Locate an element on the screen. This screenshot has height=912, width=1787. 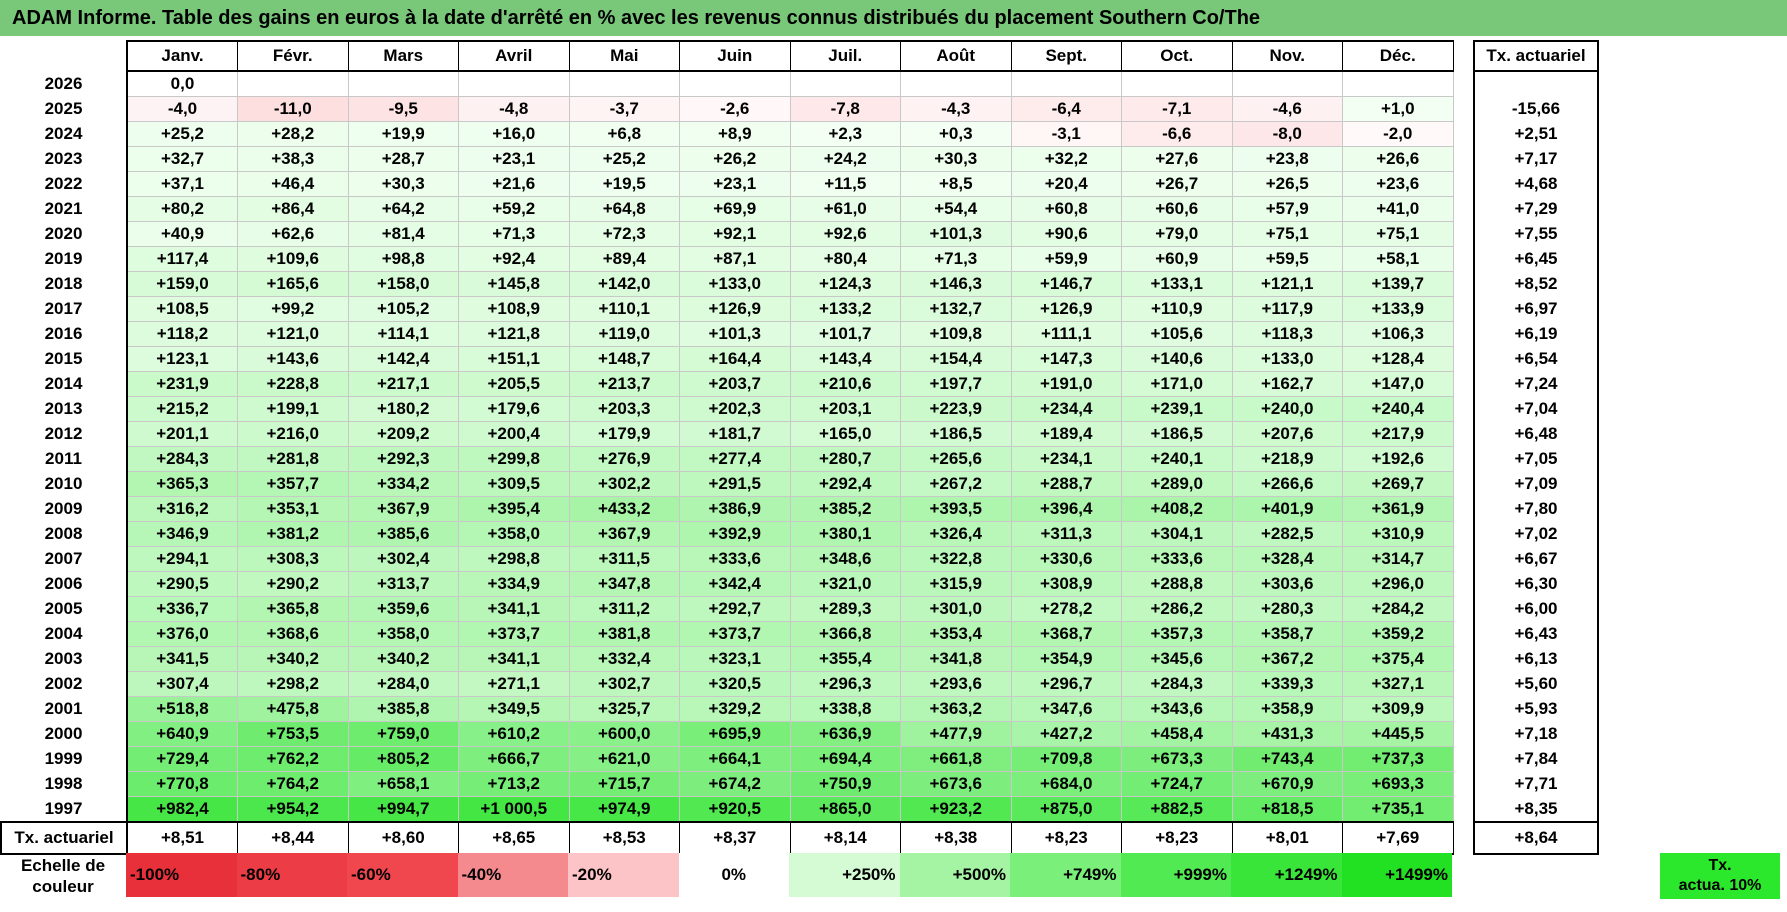
color-scale-swatch: 0% is located at coordinates (733, 875).